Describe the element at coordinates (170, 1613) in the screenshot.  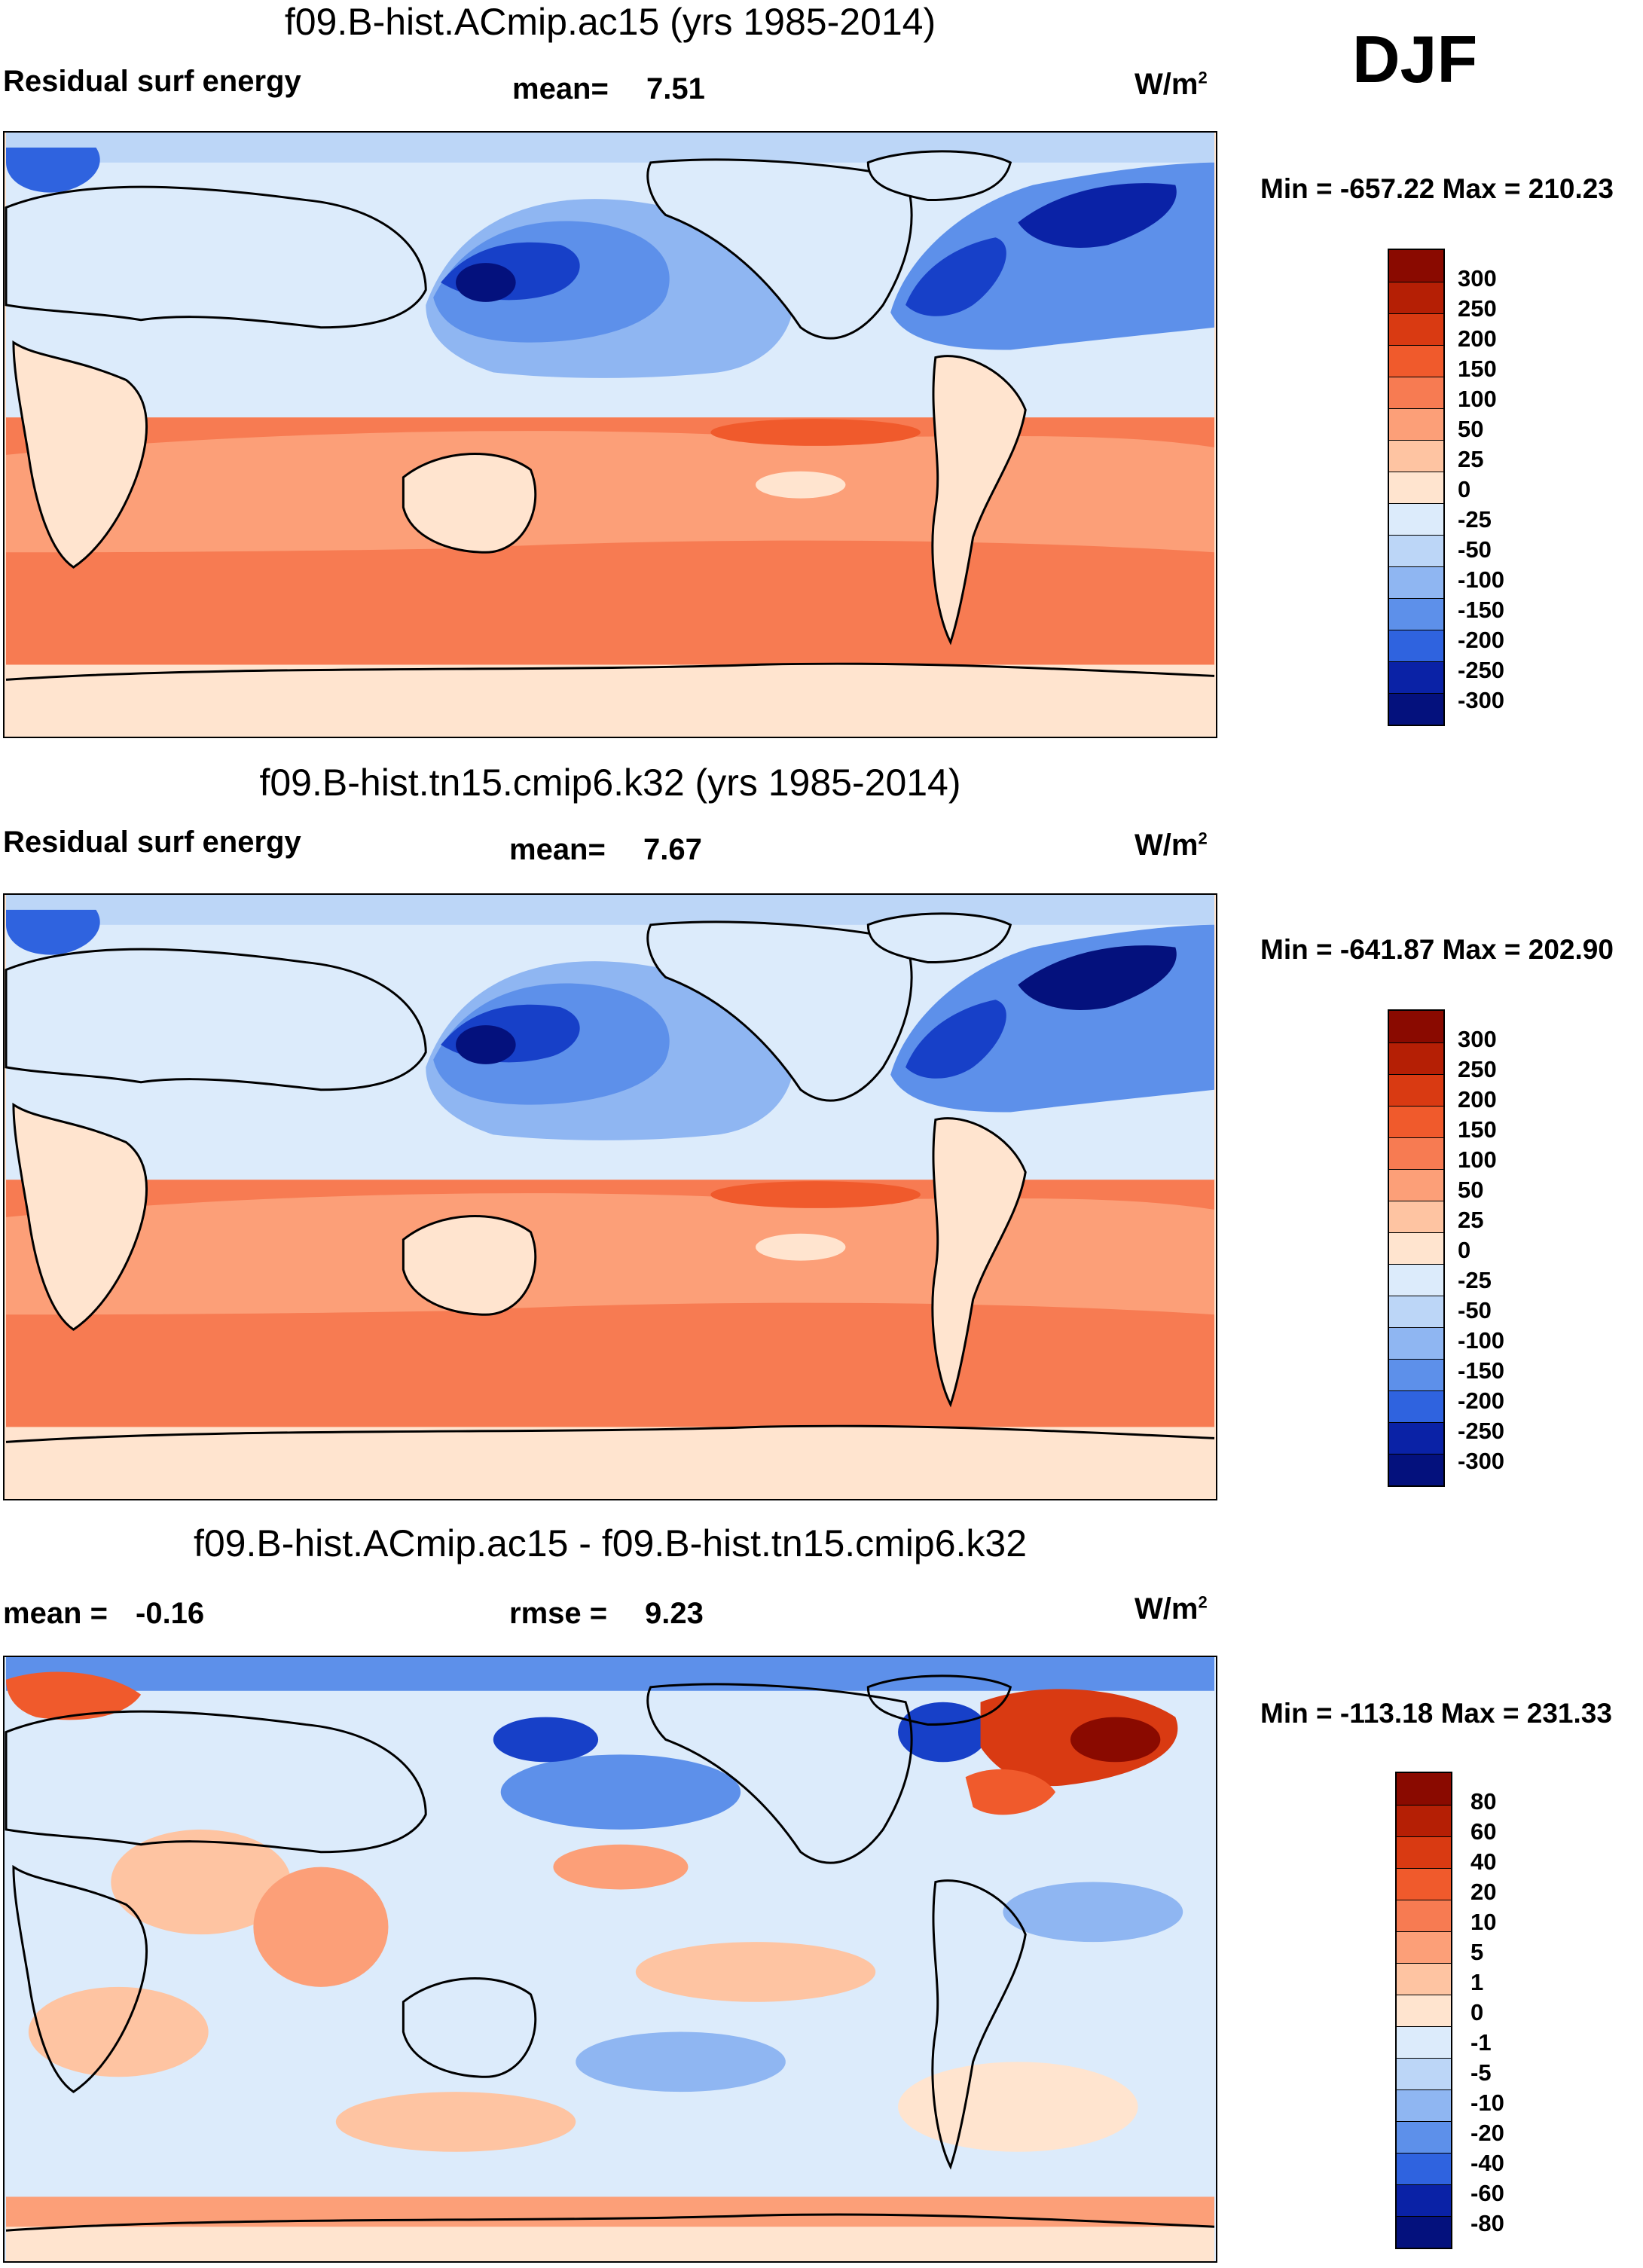
I see `panel-3-mean-value: -0.16` at that location.